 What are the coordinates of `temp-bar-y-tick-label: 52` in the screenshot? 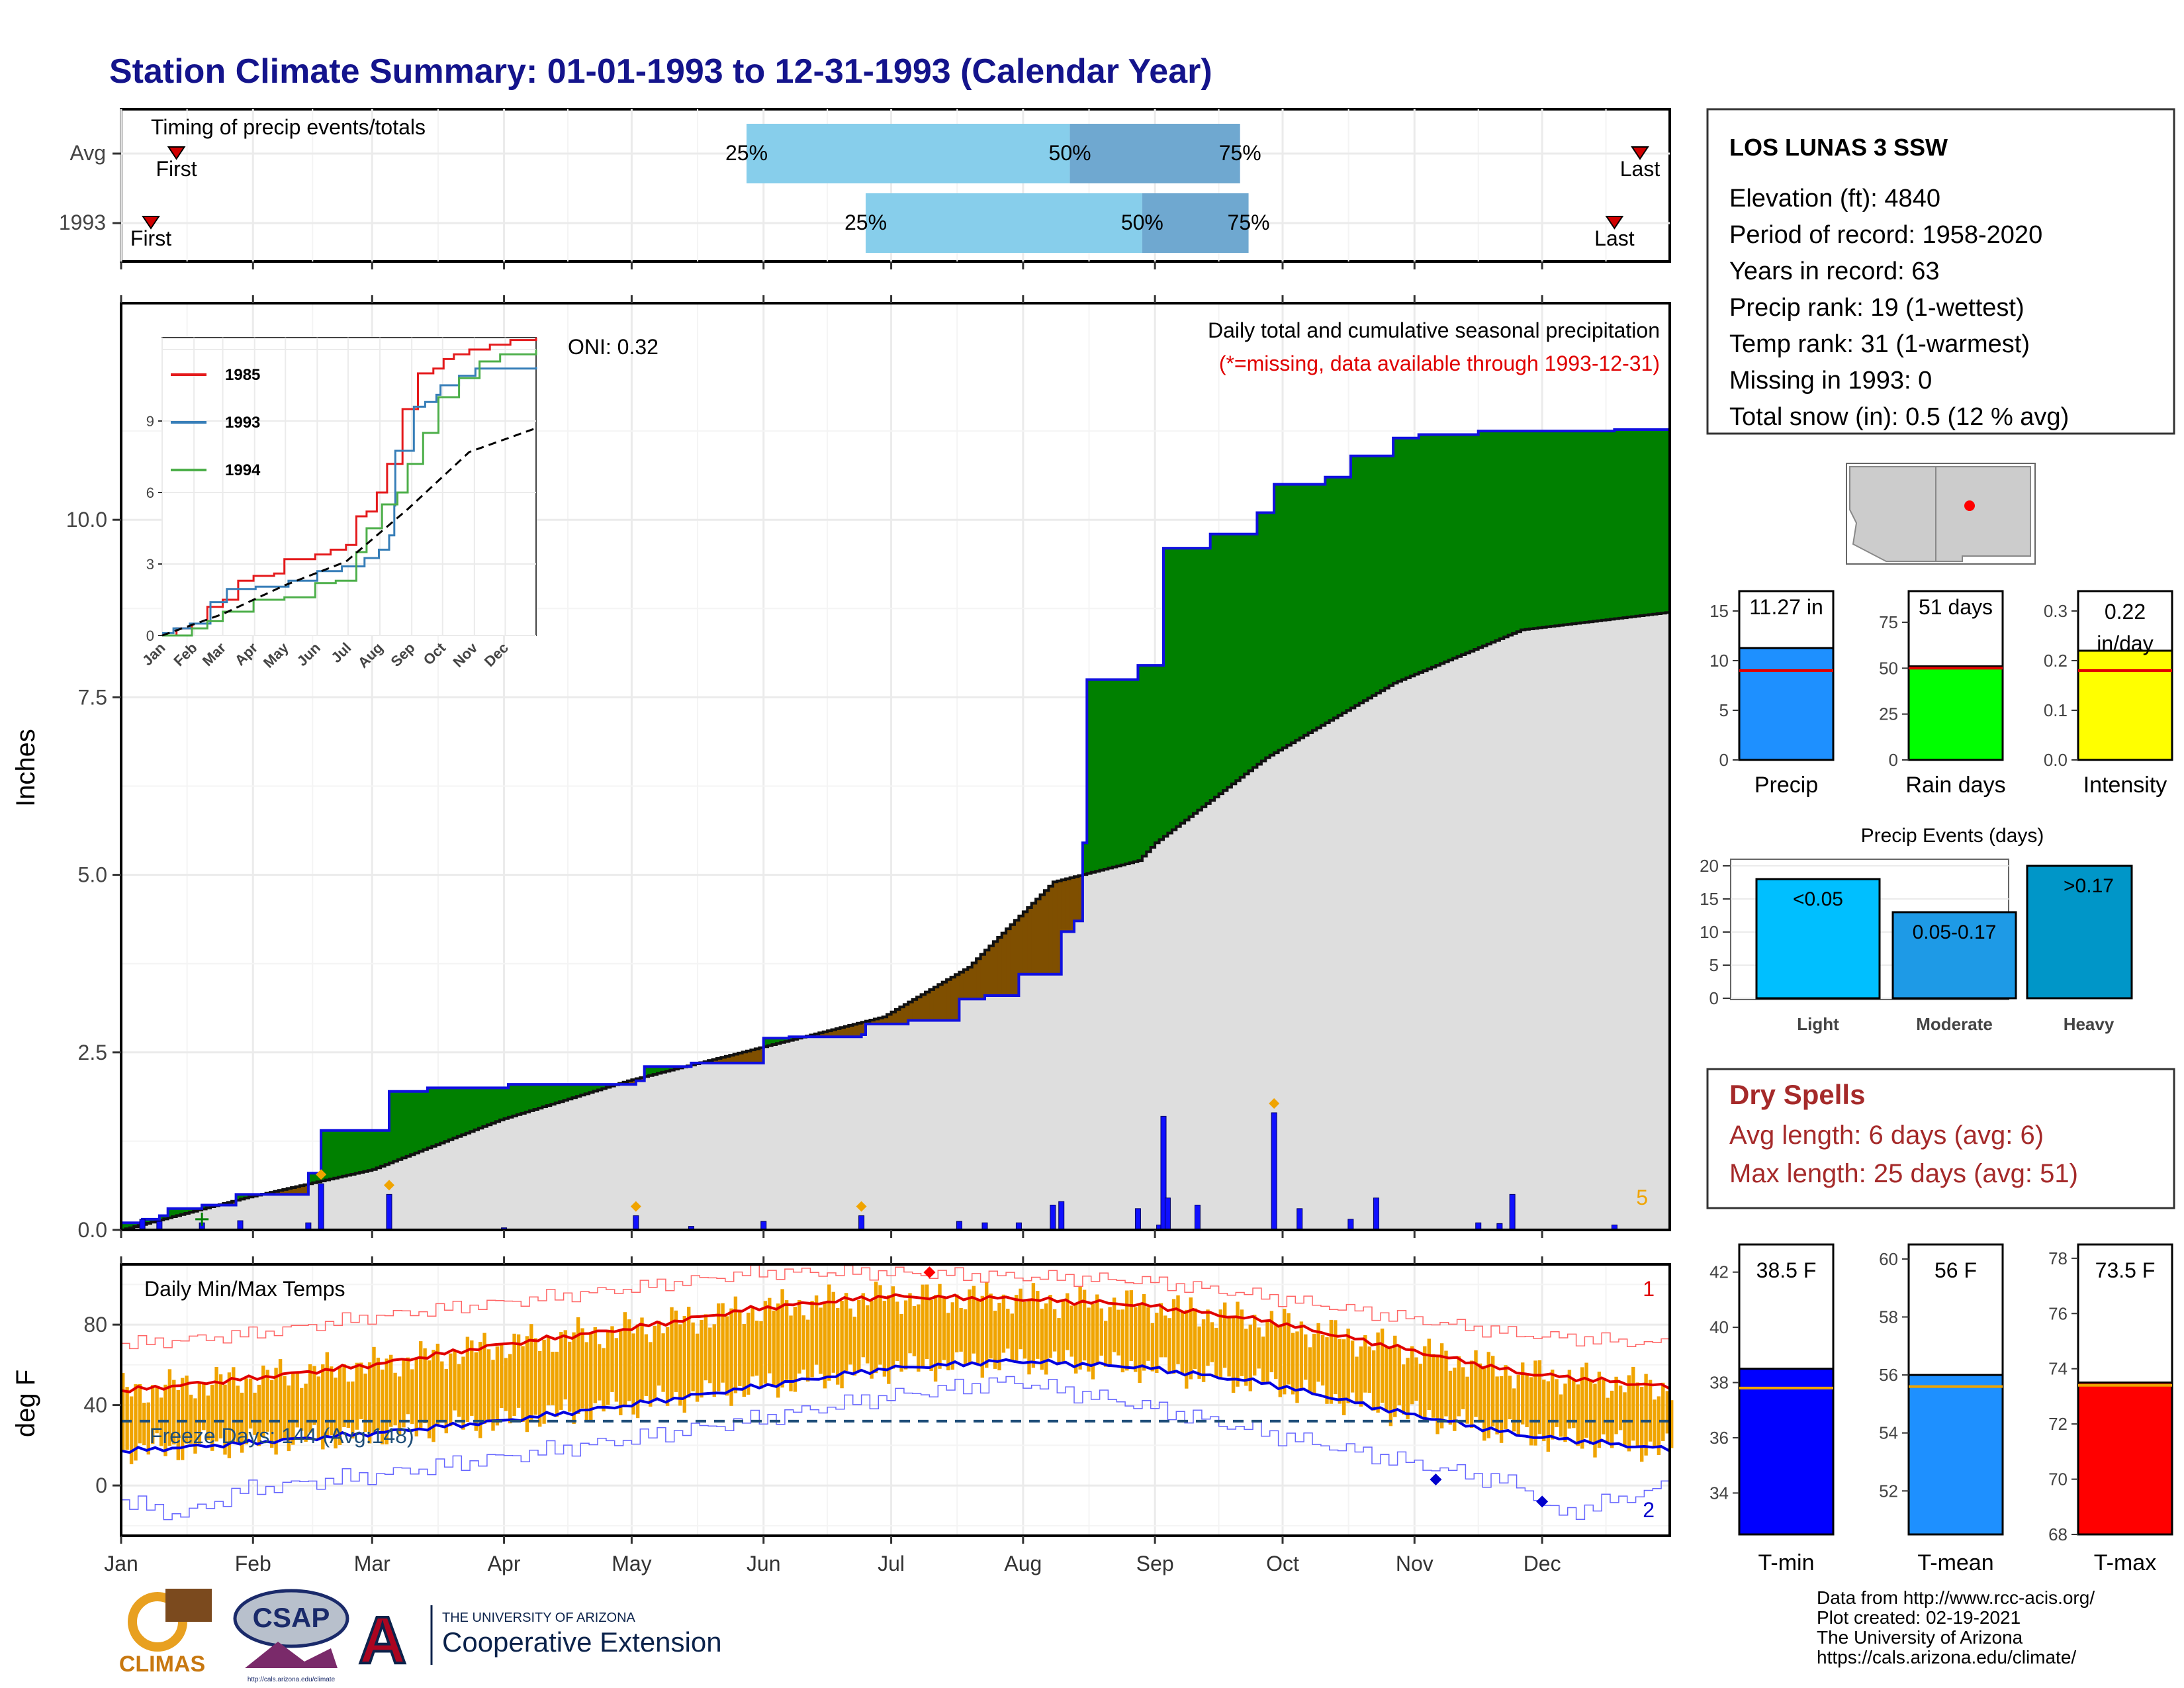 It's located at (1888, 1491).